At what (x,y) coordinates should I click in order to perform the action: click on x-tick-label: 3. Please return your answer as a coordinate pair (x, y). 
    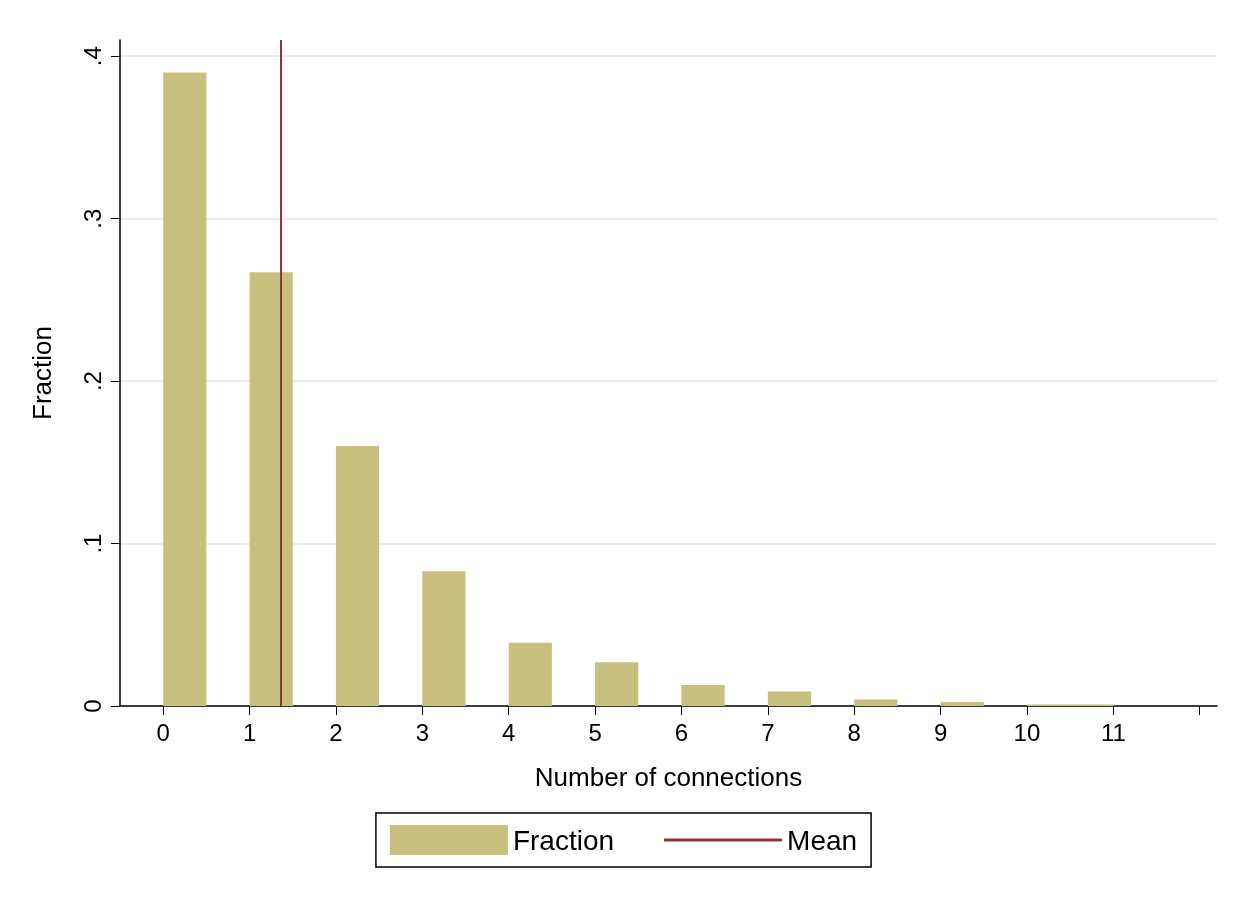
    Looking at the image, I should click on (422, 732).